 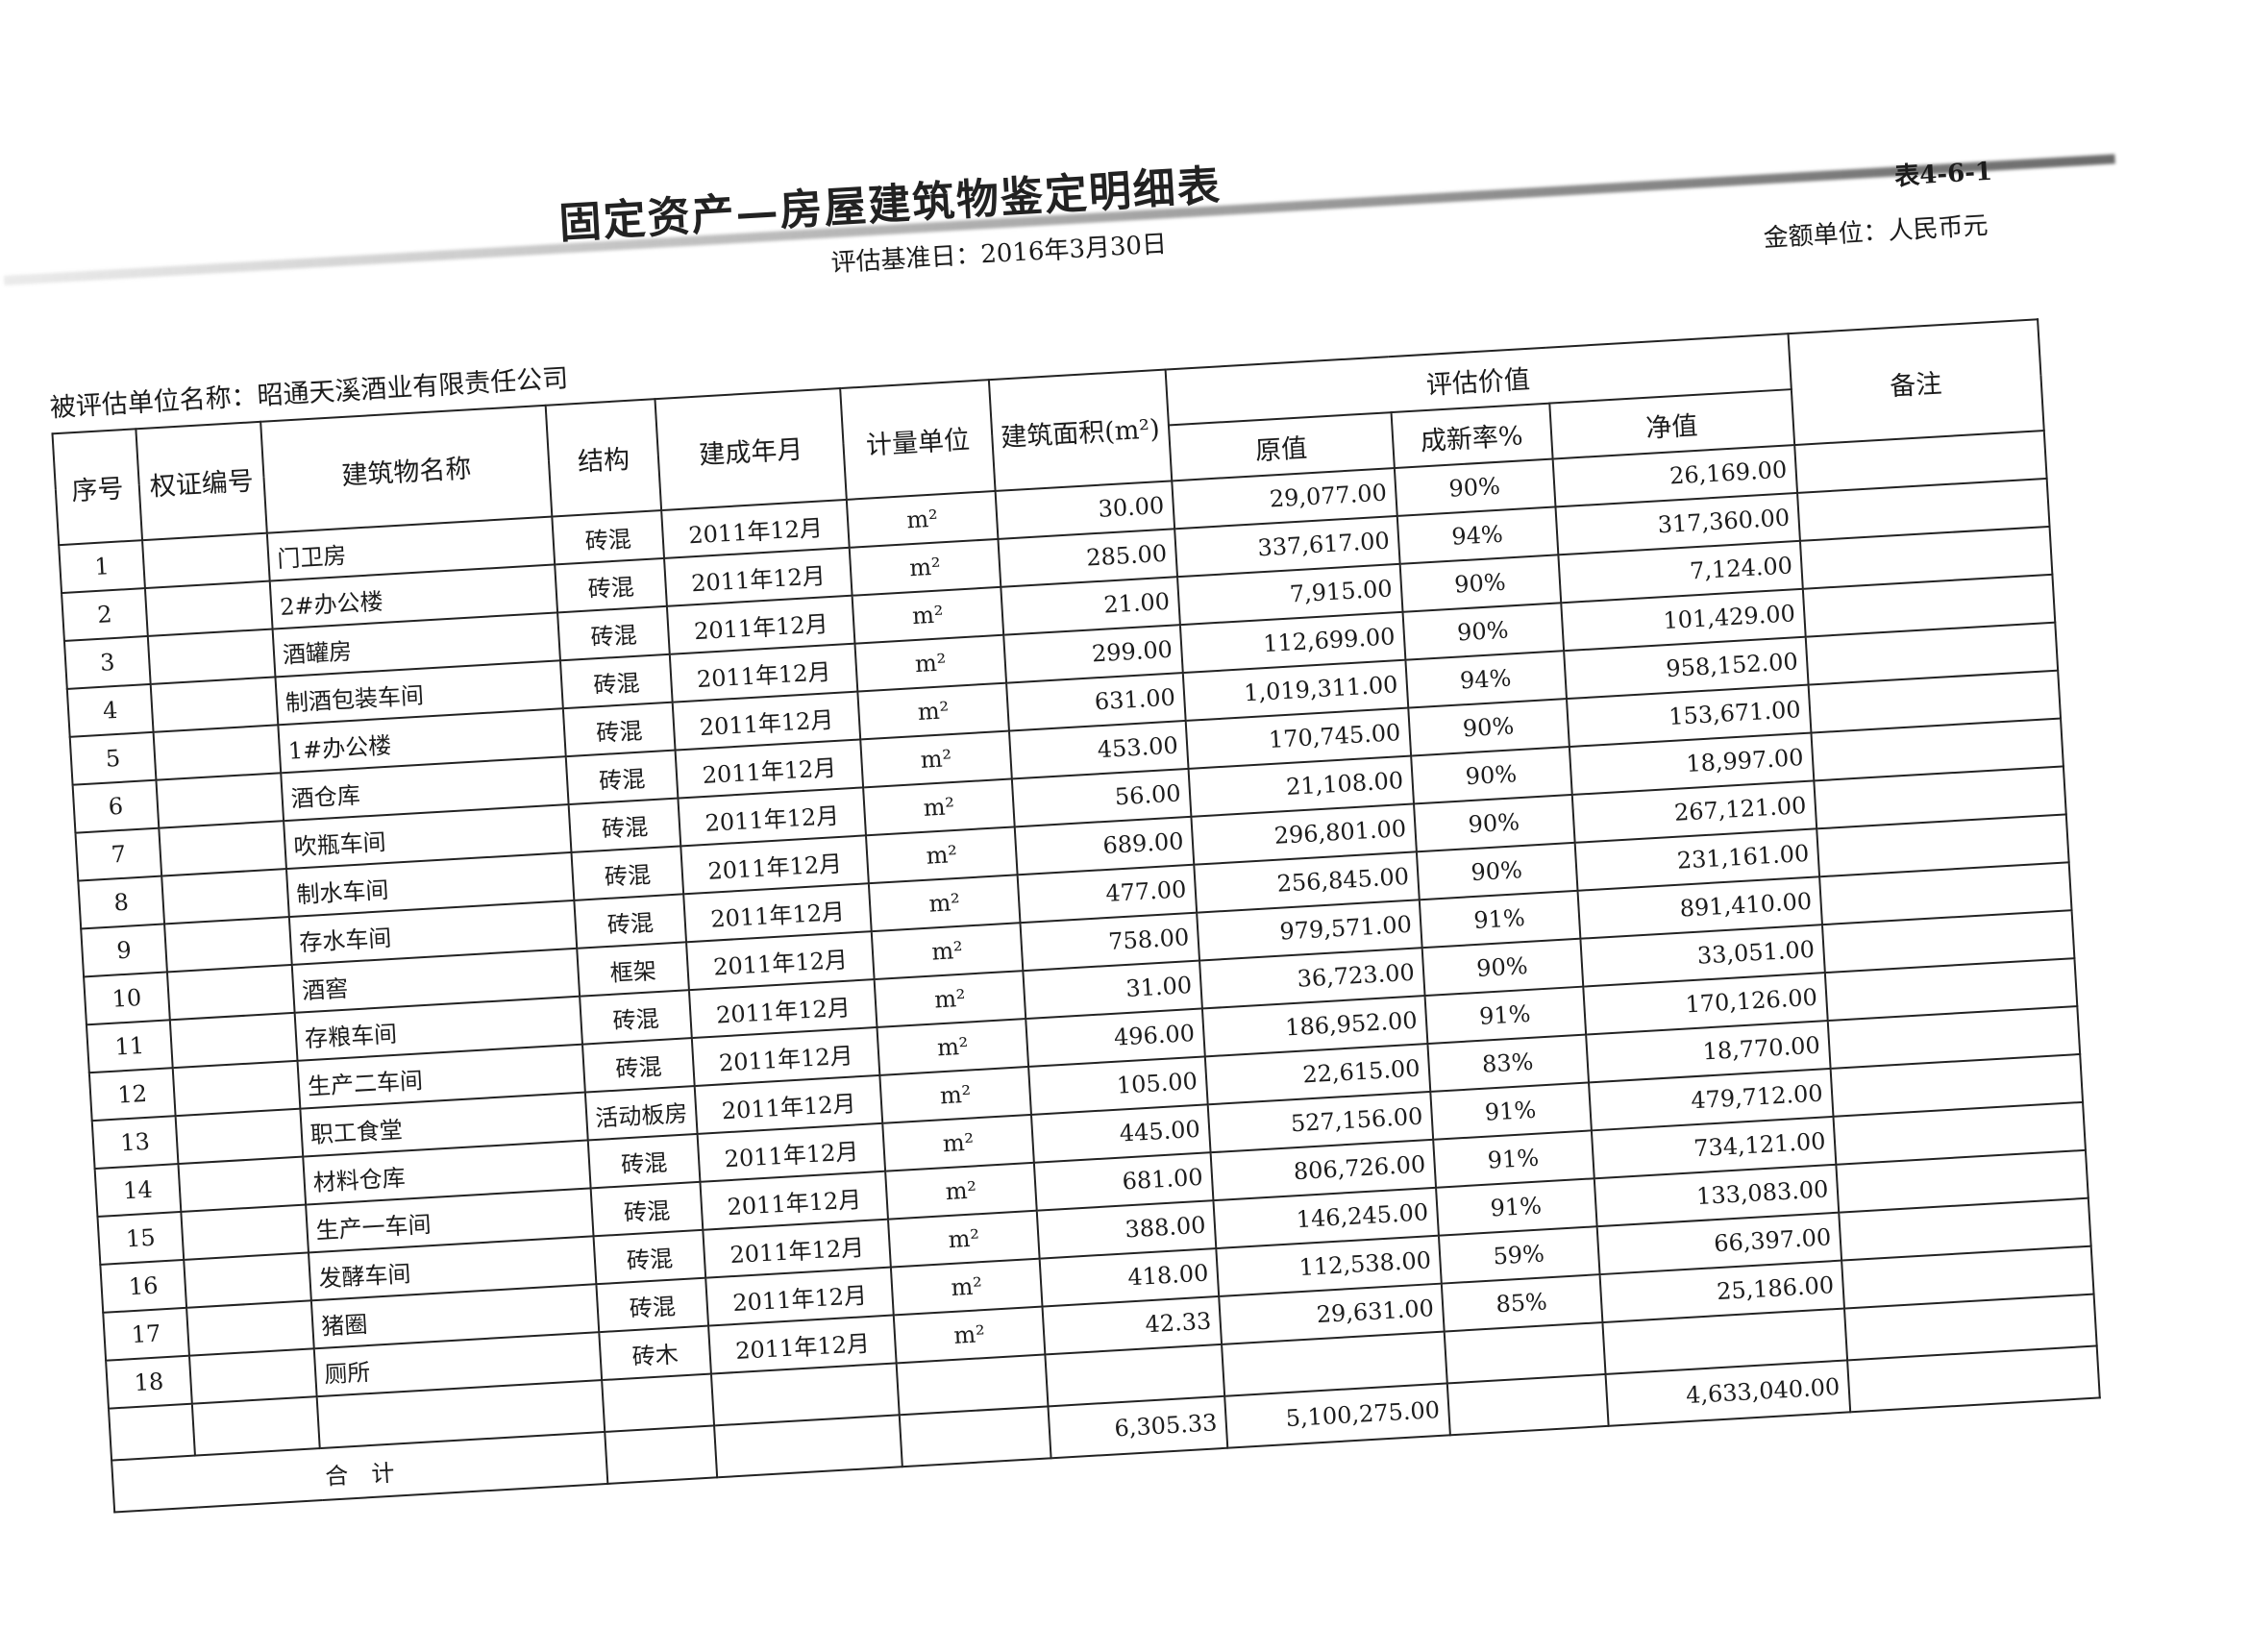 I want to click on row-index: 12, so click(x=132, y=1095).